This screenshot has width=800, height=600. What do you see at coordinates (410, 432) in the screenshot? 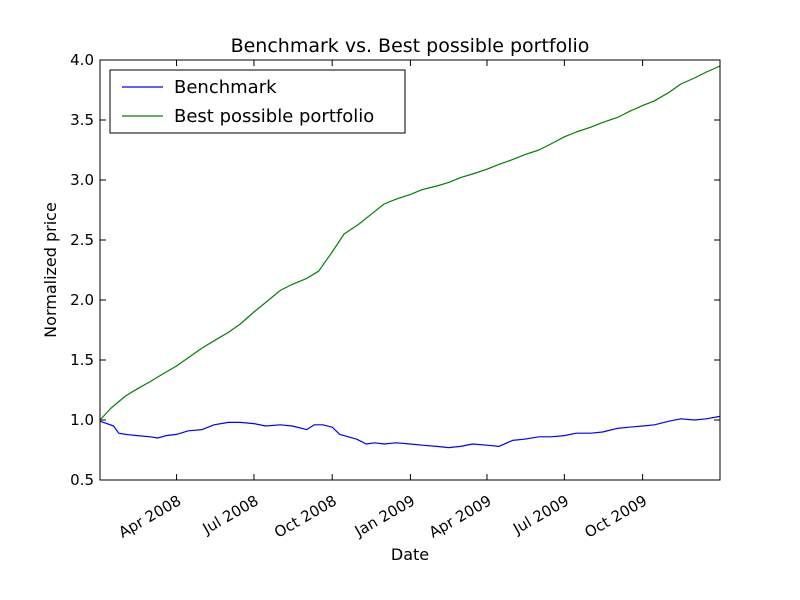
I see `series-line-benchmark` at bounding box center [410, 432].